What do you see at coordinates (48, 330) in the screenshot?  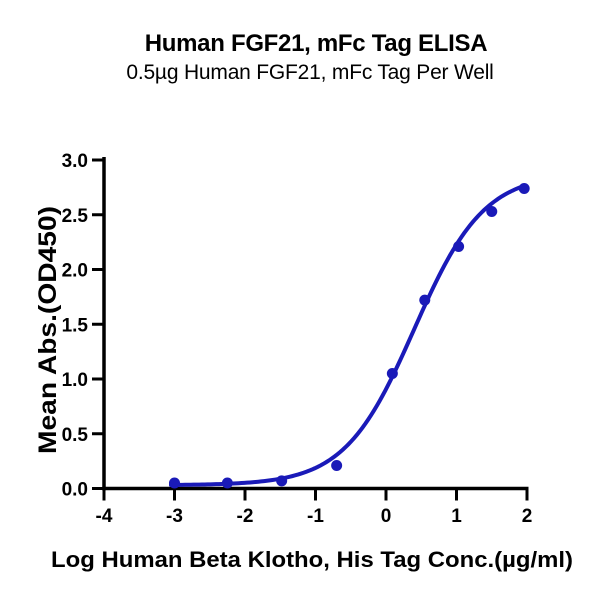 I see `y-axis-label: Mean Abs.(OD450)` at bounding box center [48, 330].